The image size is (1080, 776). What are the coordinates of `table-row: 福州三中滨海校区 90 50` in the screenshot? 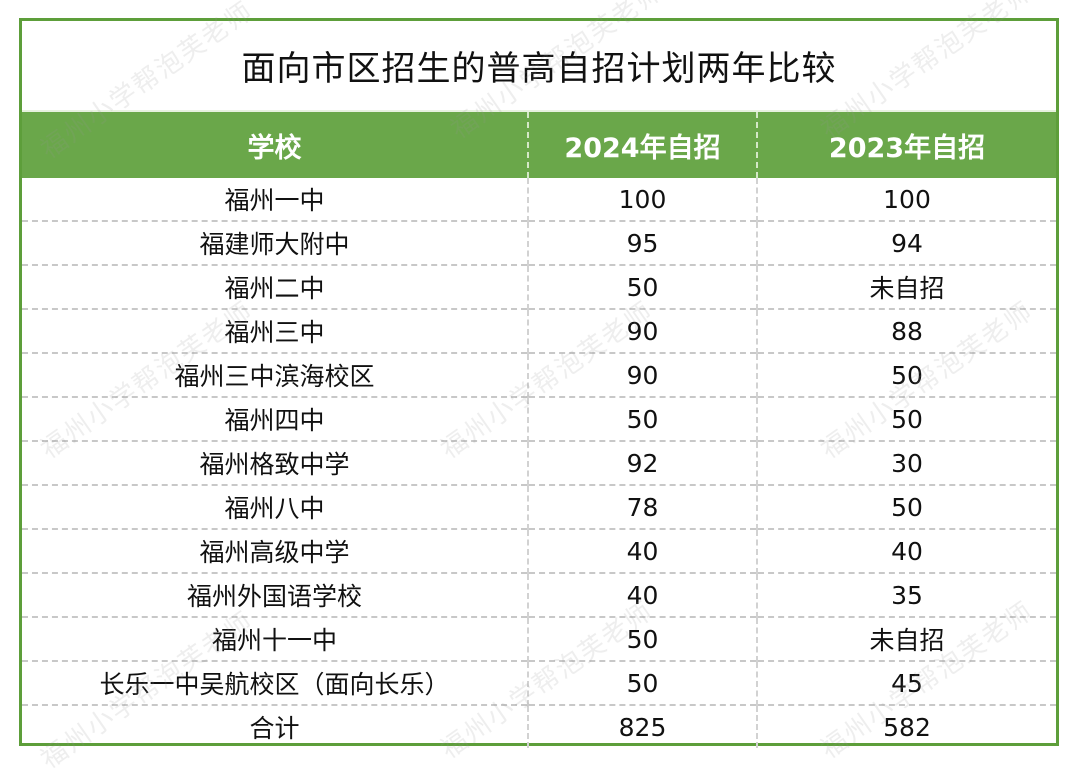 It's located at (539, 374).